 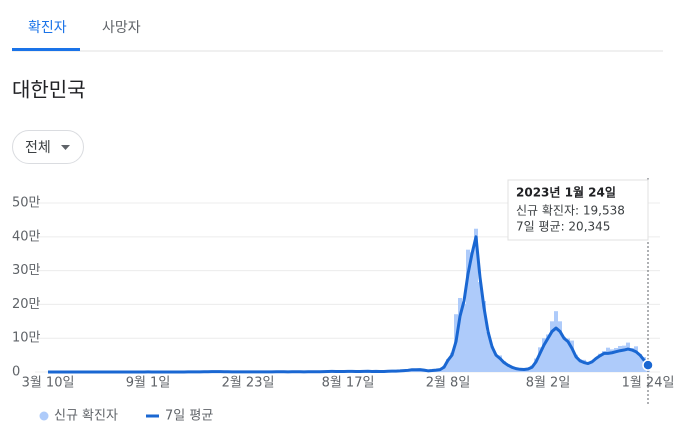 I want to click on tooltip-line: 신규 확진자: 19,538, so click(x=570, y=211).